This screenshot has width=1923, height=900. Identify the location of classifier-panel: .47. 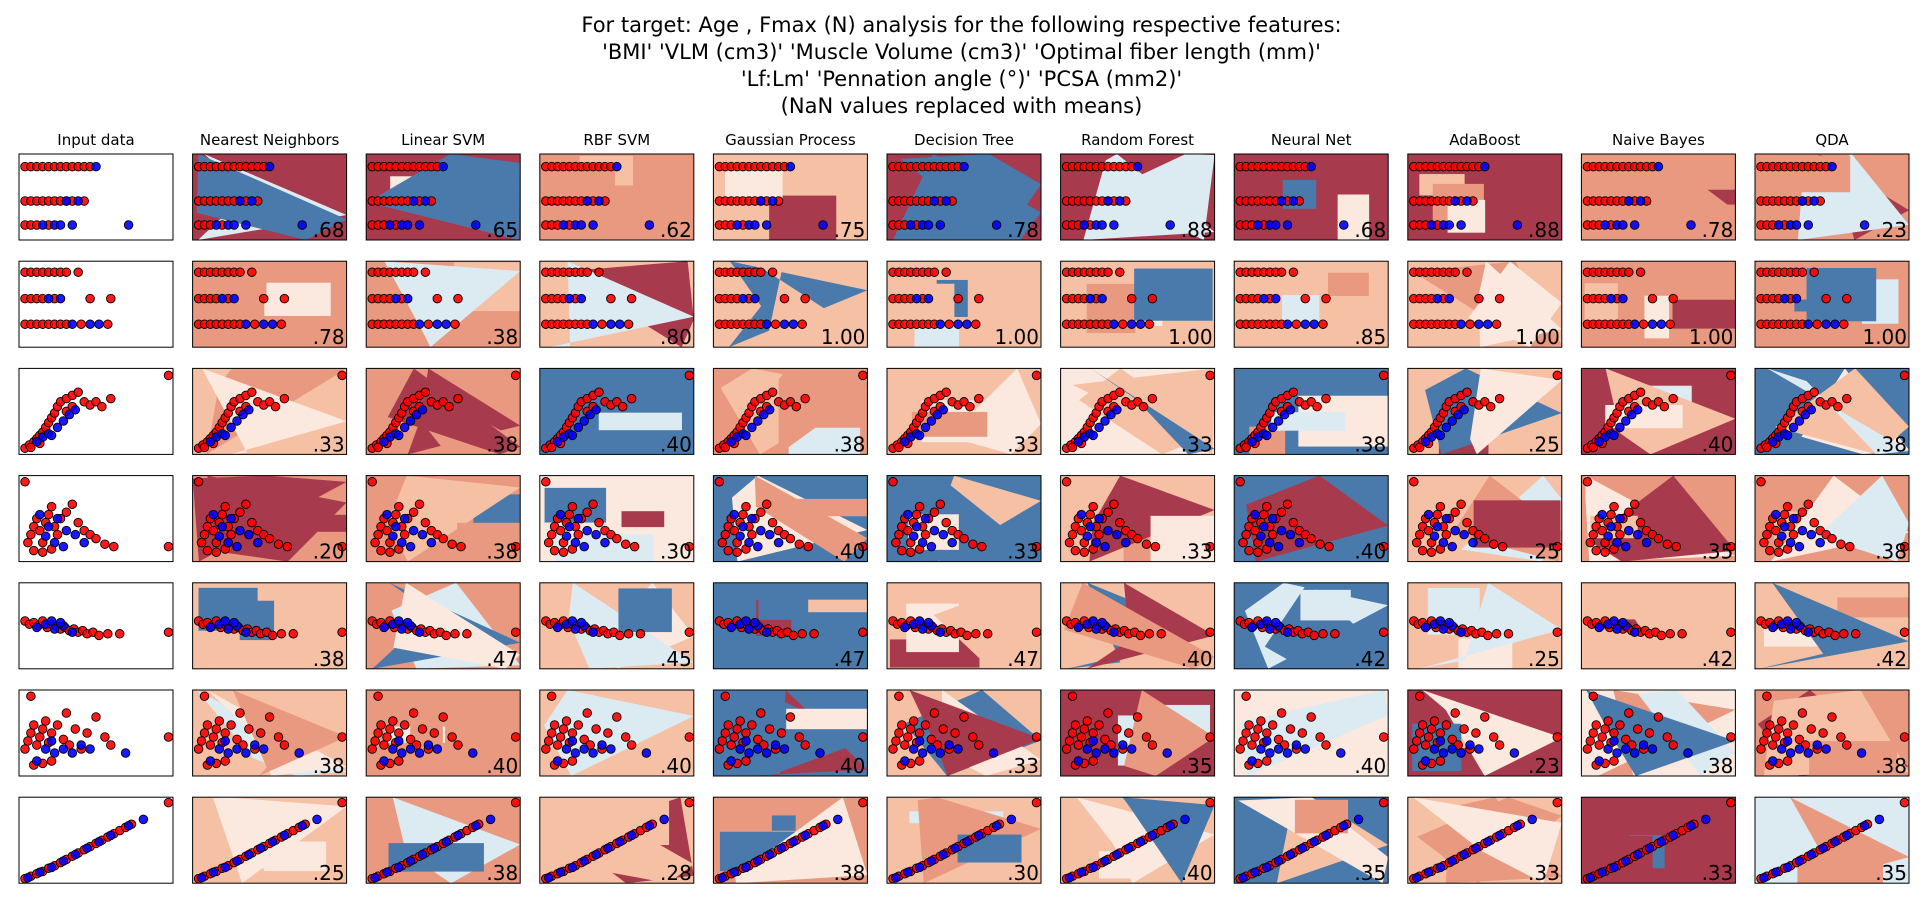
(964, 626).